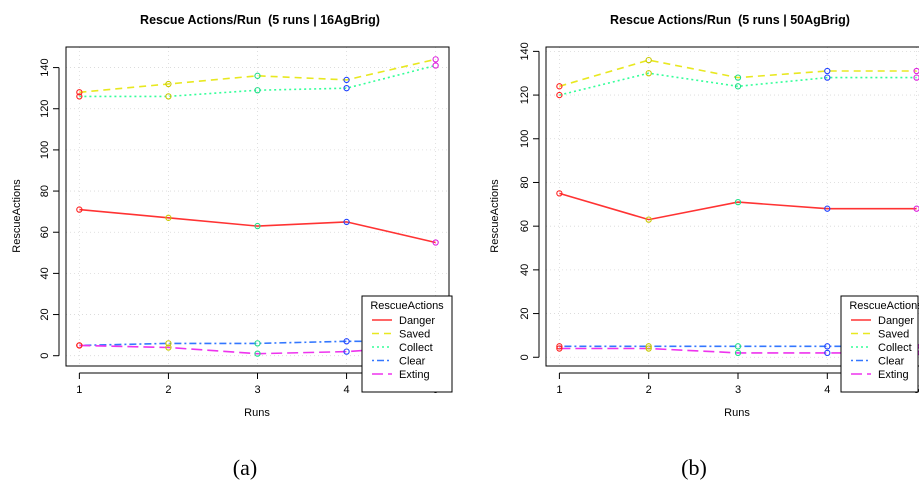  Describe the element at coordinates (738, 390) in the screenshot. I see `x-tick-label: 3` at that location.